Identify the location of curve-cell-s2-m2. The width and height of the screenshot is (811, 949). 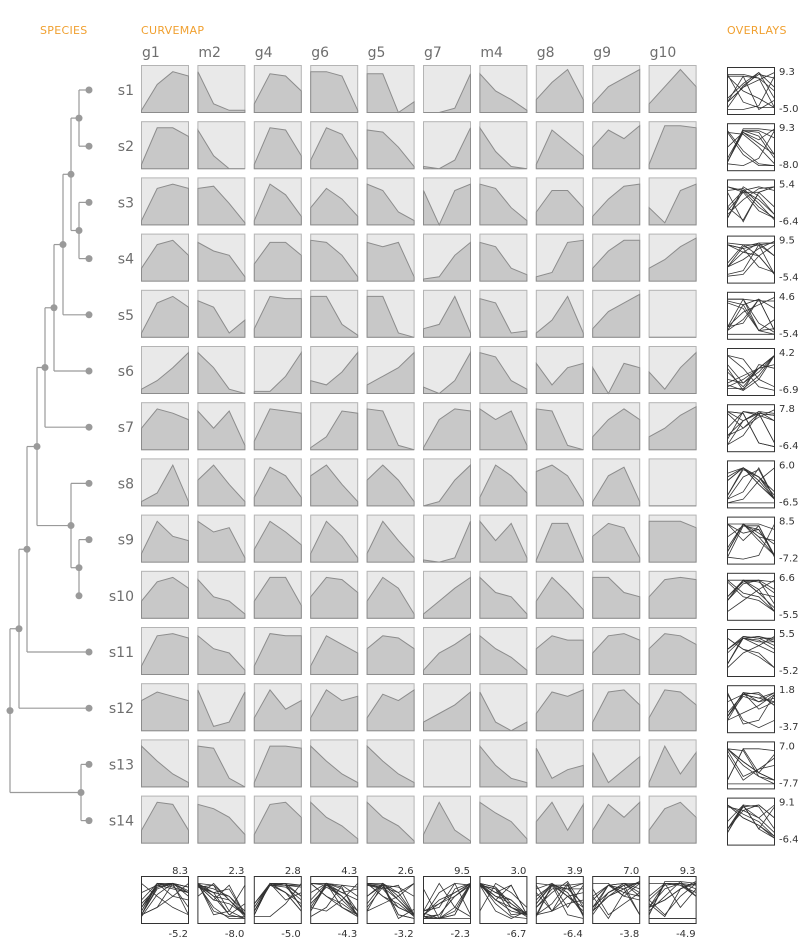
(221, 145).